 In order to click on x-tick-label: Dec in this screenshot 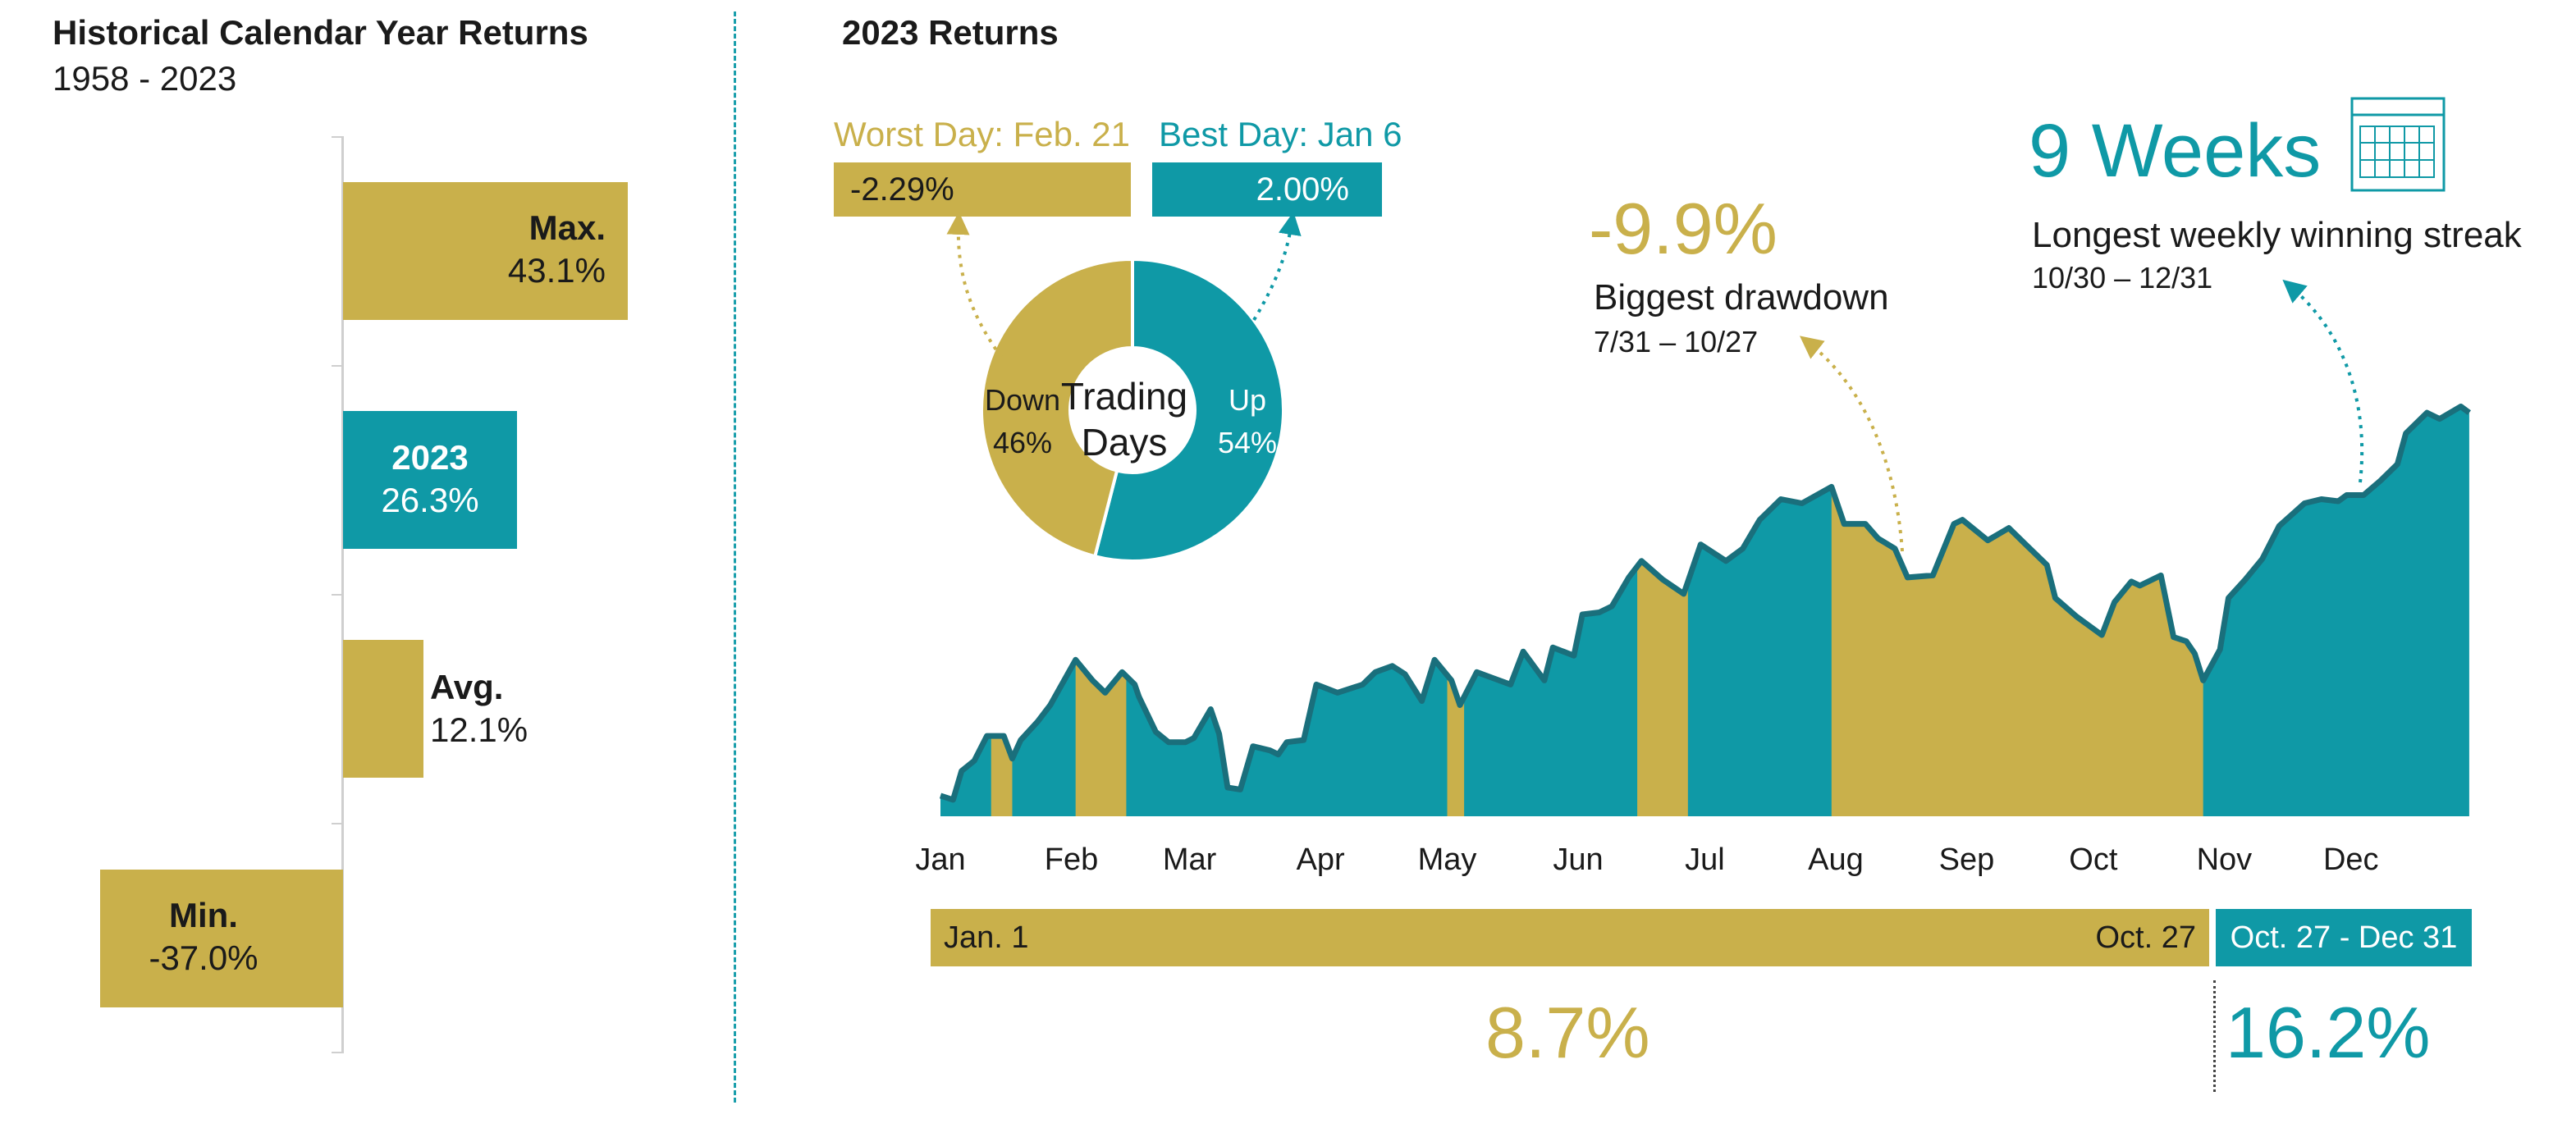, I will do `click(2351, 860)`.